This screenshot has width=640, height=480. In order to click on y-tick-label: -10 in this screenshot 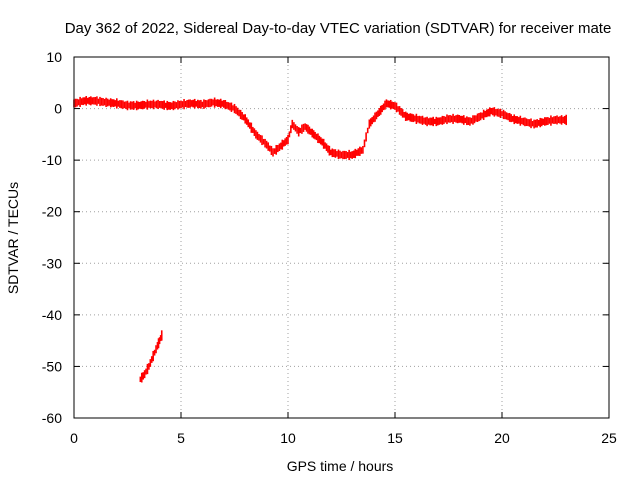, I will do `click(52, 160)`.